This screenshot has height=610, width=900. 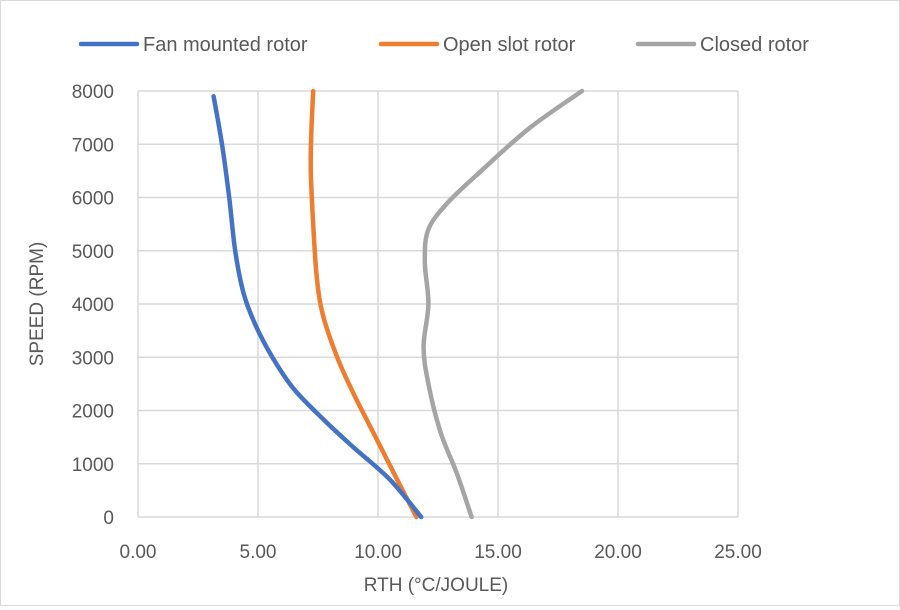 I want to click on x-tick-label: 15.00, so click(x=498, y=552).